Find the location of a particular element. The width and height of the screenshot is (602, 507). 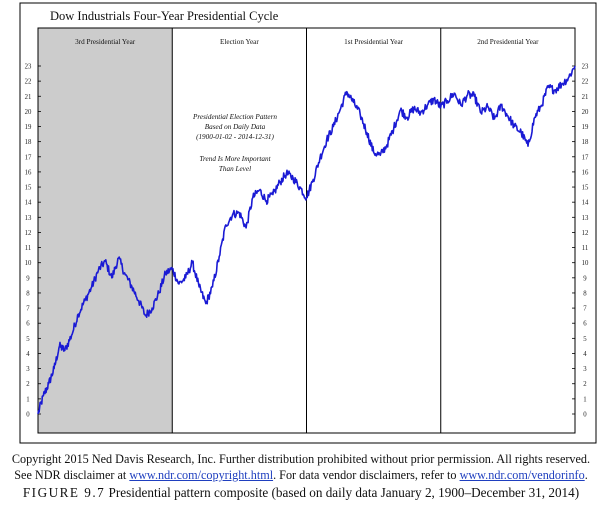

y-tick-label-right: 8 is located at coordinates (585, 293).